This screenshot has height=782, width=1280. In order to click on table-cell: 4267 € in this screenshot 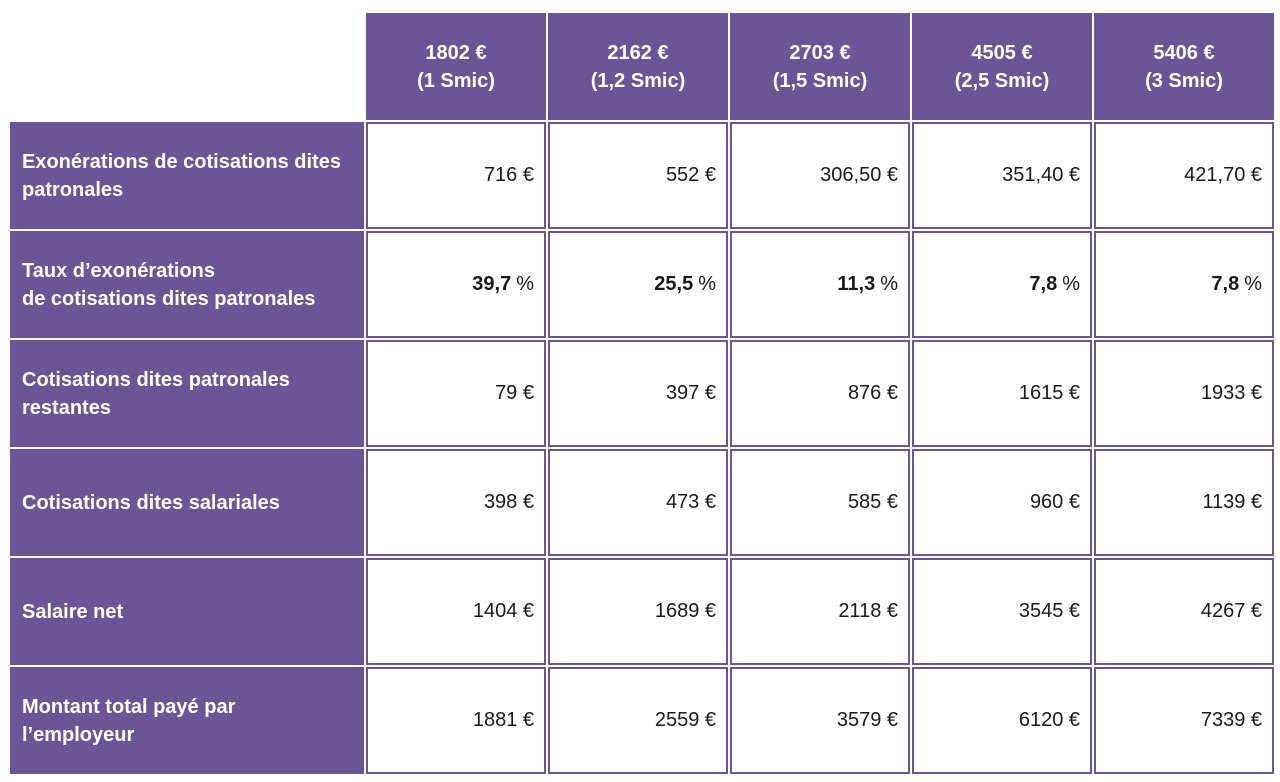, I will do `click(1184, 611)`.